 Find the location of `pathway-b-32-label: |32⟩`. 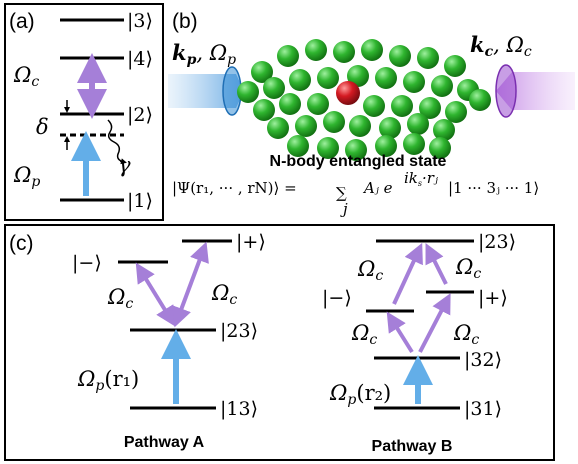

pathway-b-32-label: |32⟩ is located at coordinates (483, 360).